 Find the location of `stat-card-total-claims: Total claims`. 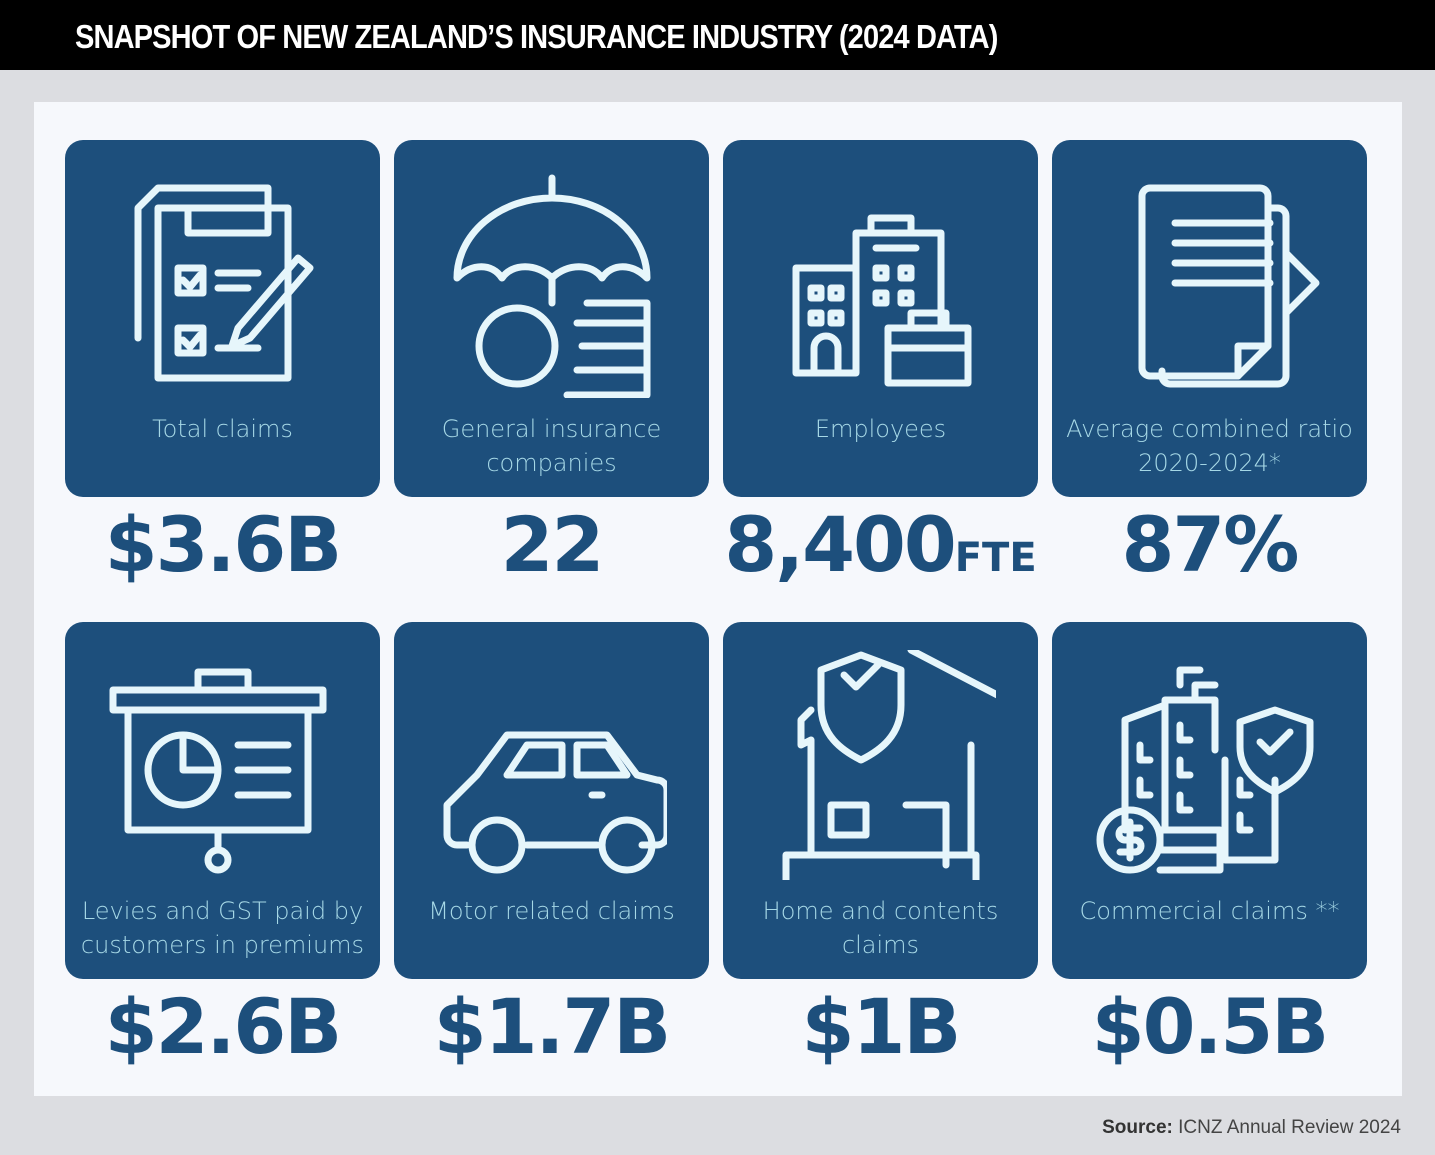

stat-card-total-claims: Total claims is located at coordinates (222, 318).